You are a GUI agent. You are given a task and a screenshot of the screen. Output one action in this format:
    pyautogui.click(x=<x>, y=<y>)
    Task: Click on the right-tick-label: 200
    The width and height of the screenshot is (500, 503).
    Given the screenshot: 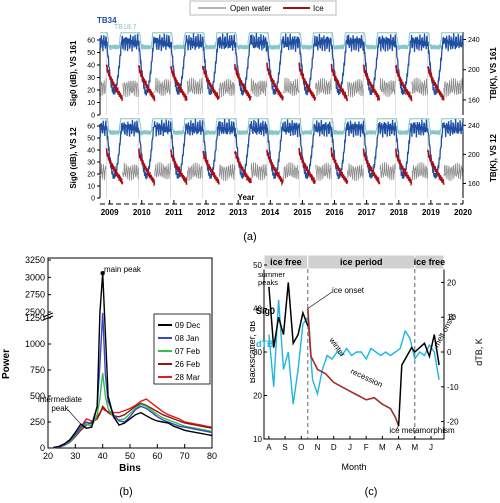 What is the action you would take?
    pyautogui.click(x=474, y=155)
    